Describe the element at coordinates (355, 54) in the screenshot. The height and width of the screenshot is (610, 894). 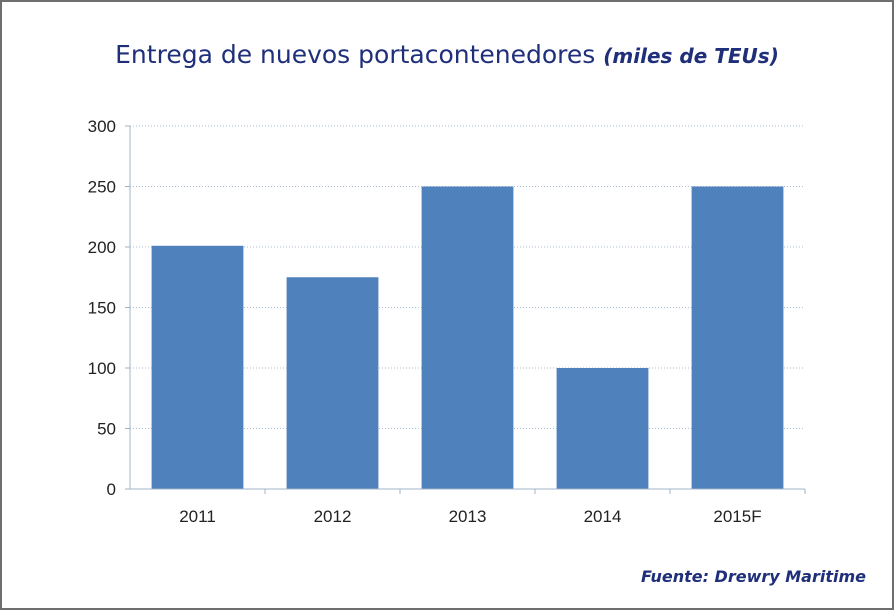
I see `title-text: Entrega de nuevos portacontenedores` at that location.